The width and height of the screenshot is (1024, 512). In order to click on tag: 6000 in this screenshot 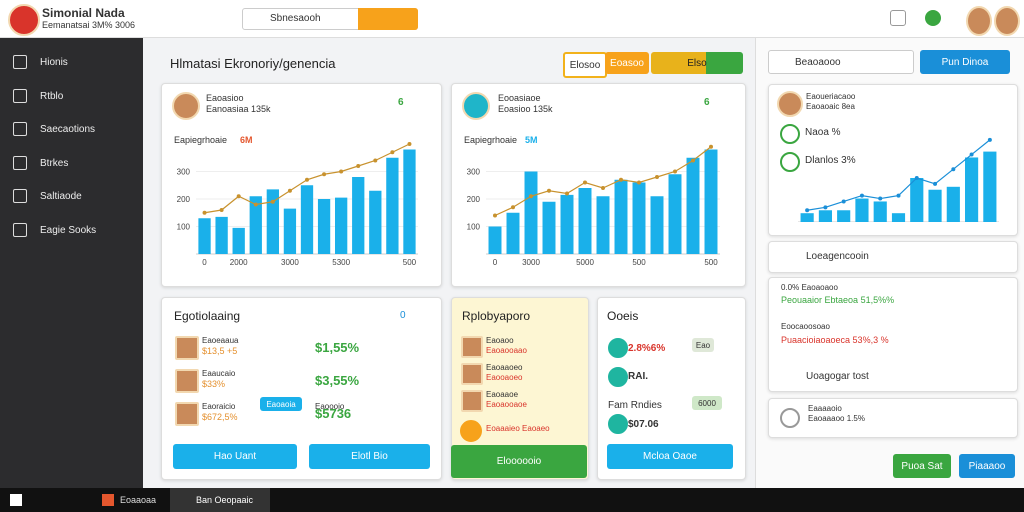, I will do `click(707, 403)`.